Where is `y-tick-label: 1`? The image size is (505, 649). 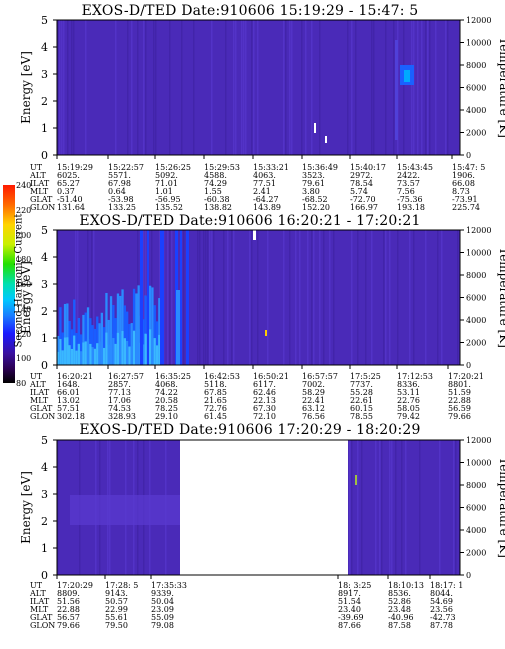 y-tick-label: 1 is located at coordinates (44, 128).